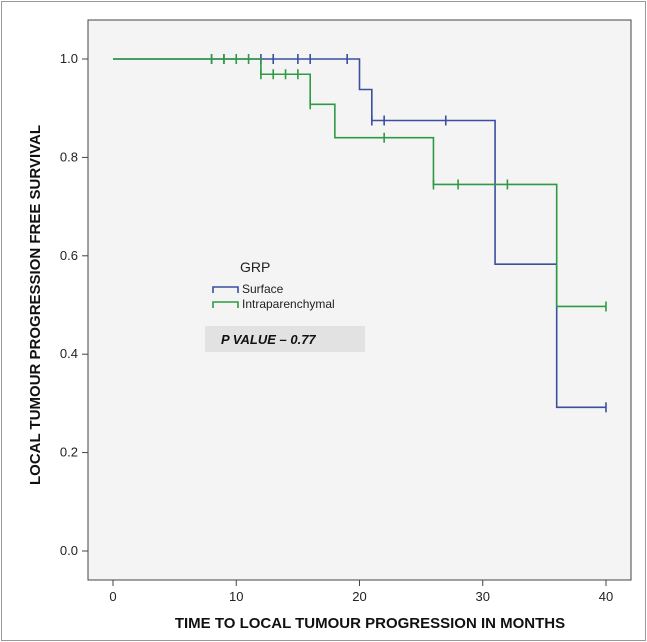 The width and height of the screenshot is (647, 642). Describe the element at coordinates (236, 596) in the screenshot. I see `x-tick-label: 10` at that location.